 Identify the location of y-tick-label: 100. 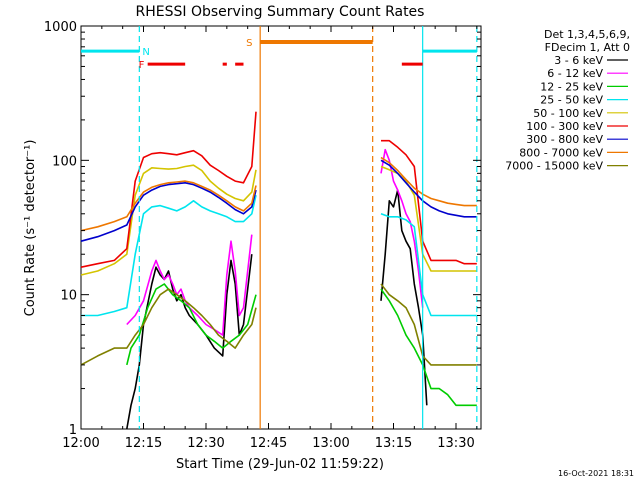
(64, 161).